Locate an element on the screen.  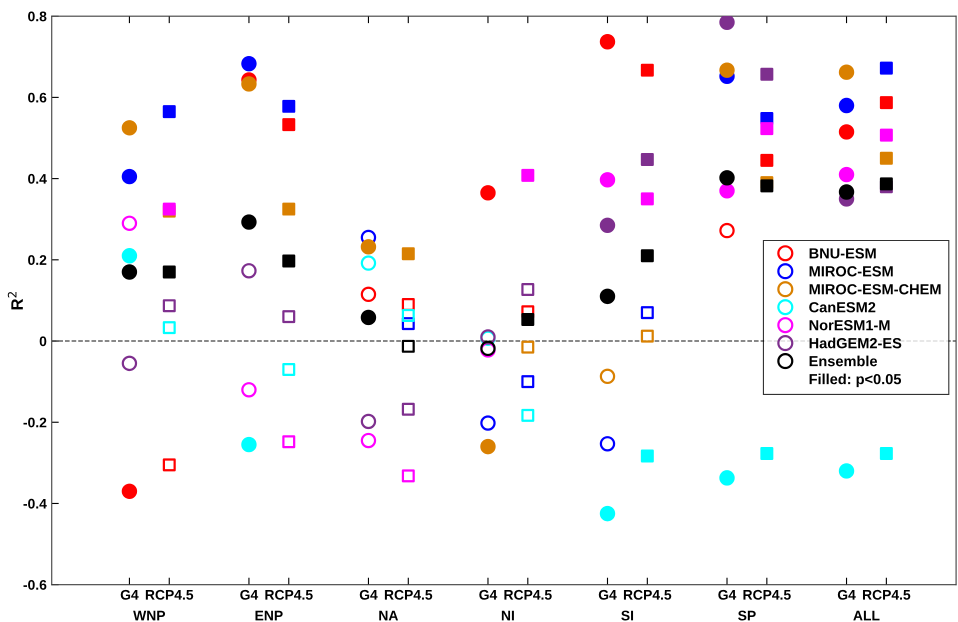
y-axis-title: R$^{2}$ is located at coordinates (15, 301).